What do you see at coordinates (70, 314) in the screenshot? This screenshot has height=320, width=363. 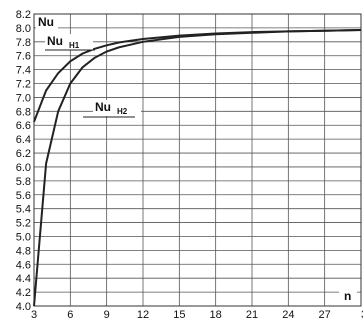 I see `x-tick-label: 6` at bounding box center [70, 314].